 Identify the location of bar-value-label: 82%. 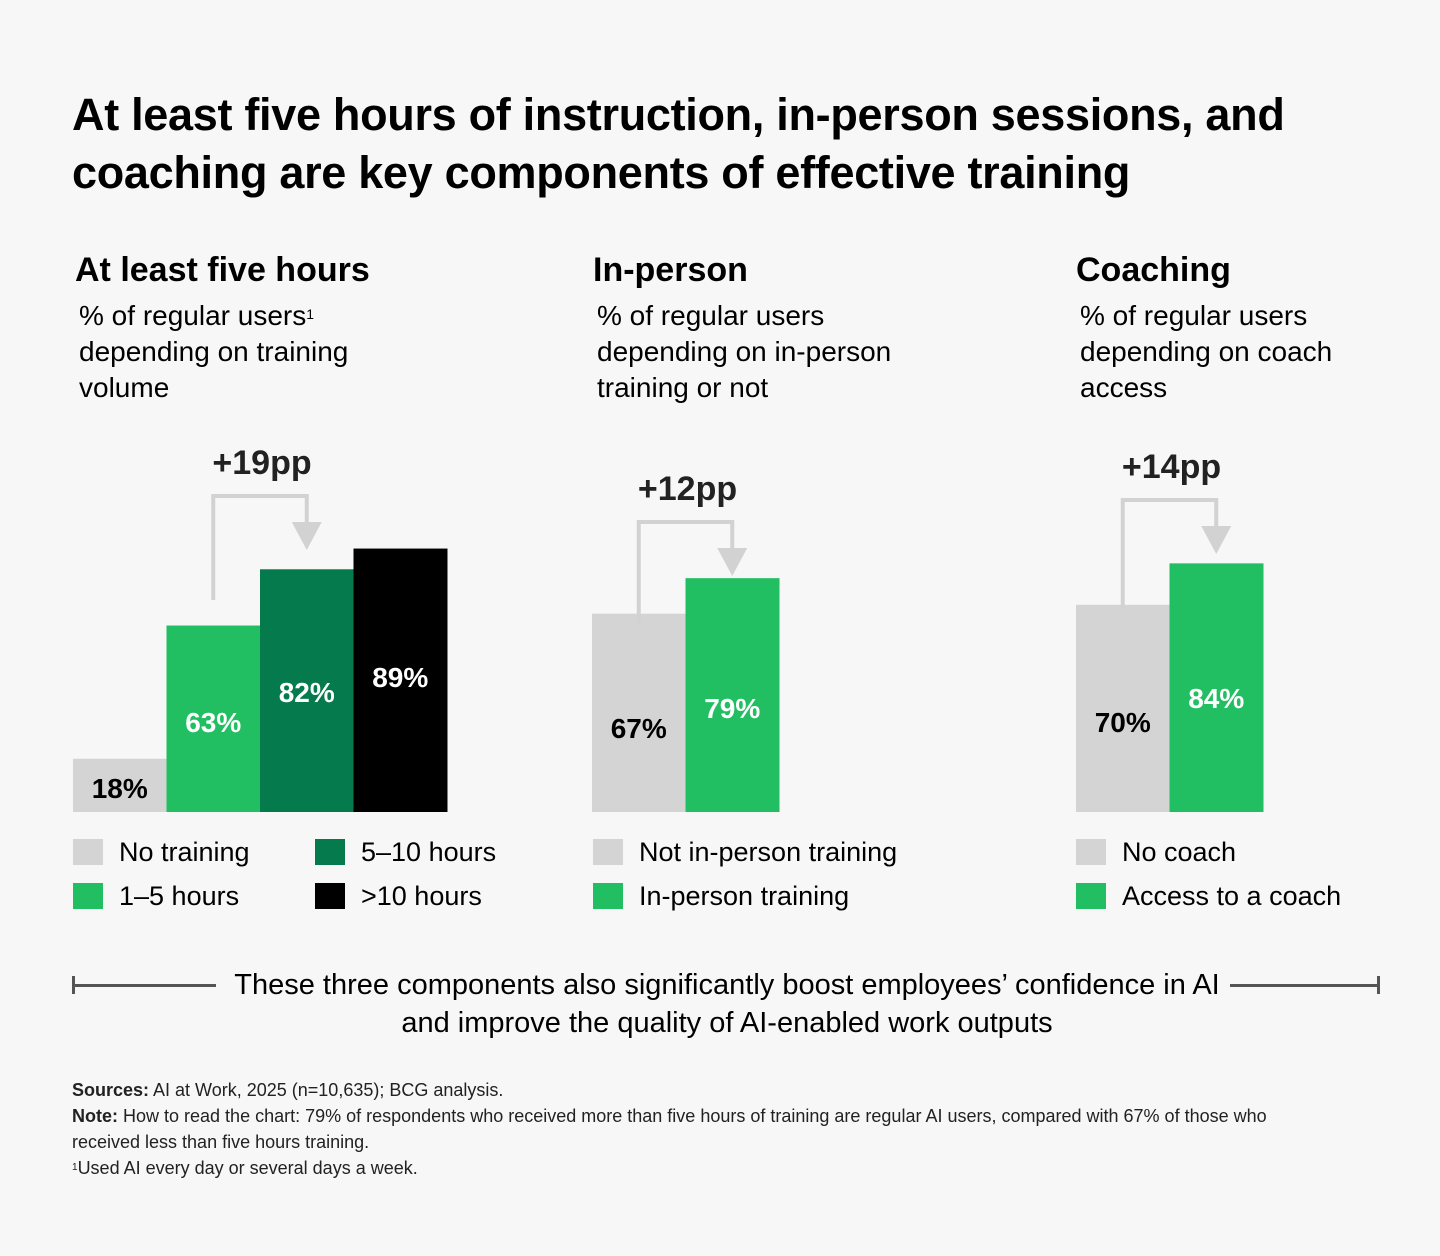
(307, 692).